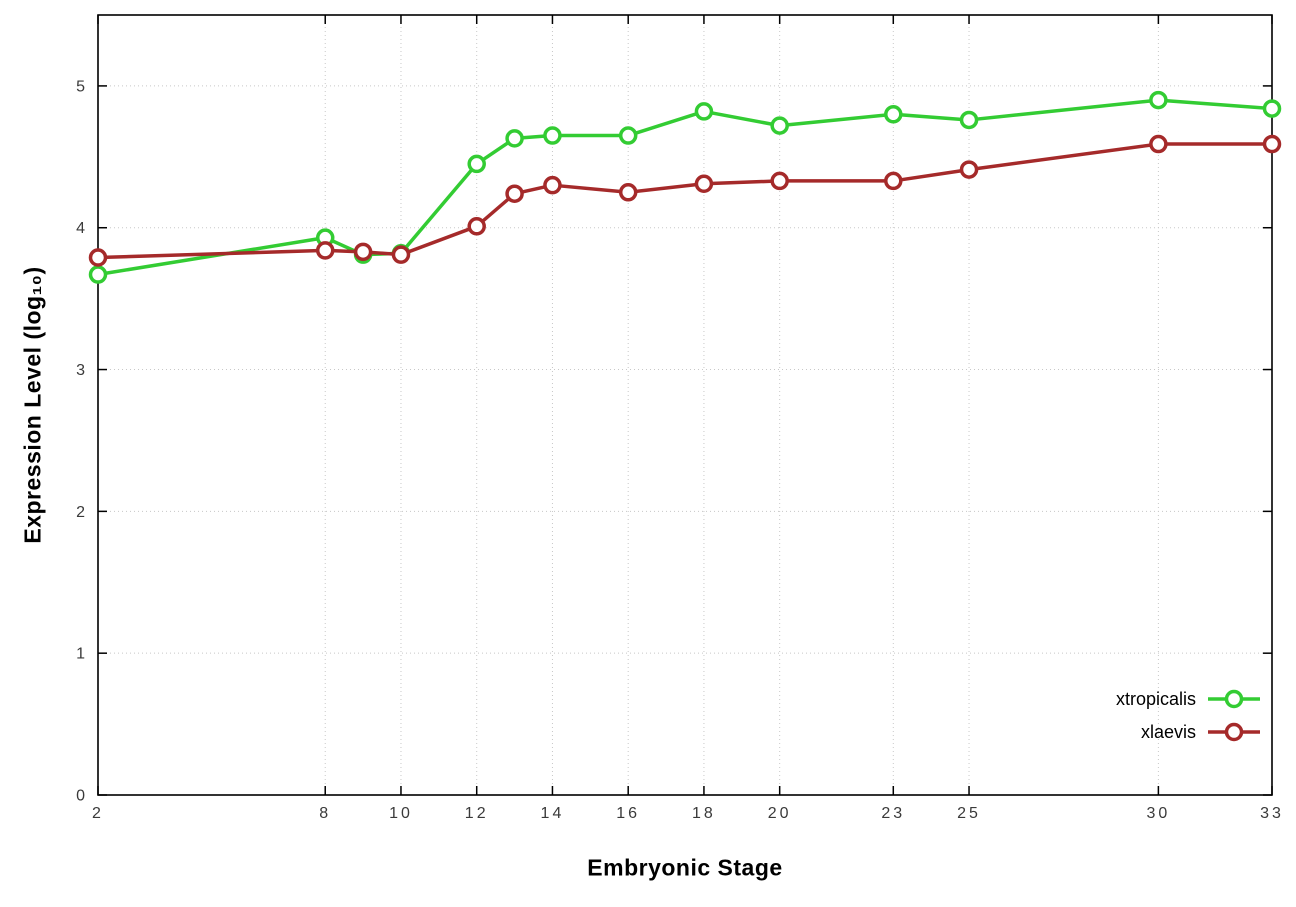  Describe the element at coordinates (1168, 731) in the screenshot. I see `legend-label: xlaevis` at that location.